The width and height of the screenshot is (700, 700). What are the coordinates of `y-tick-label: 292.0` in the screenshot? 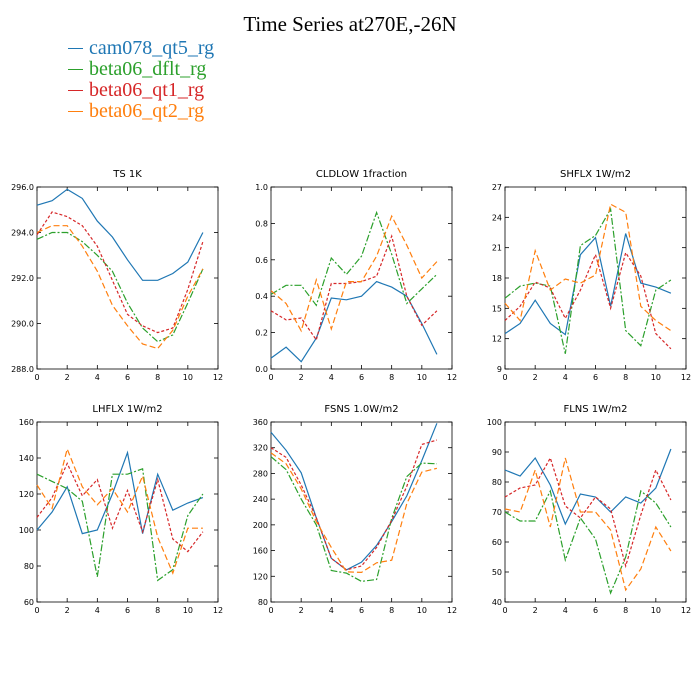 It's located at (22, 278).